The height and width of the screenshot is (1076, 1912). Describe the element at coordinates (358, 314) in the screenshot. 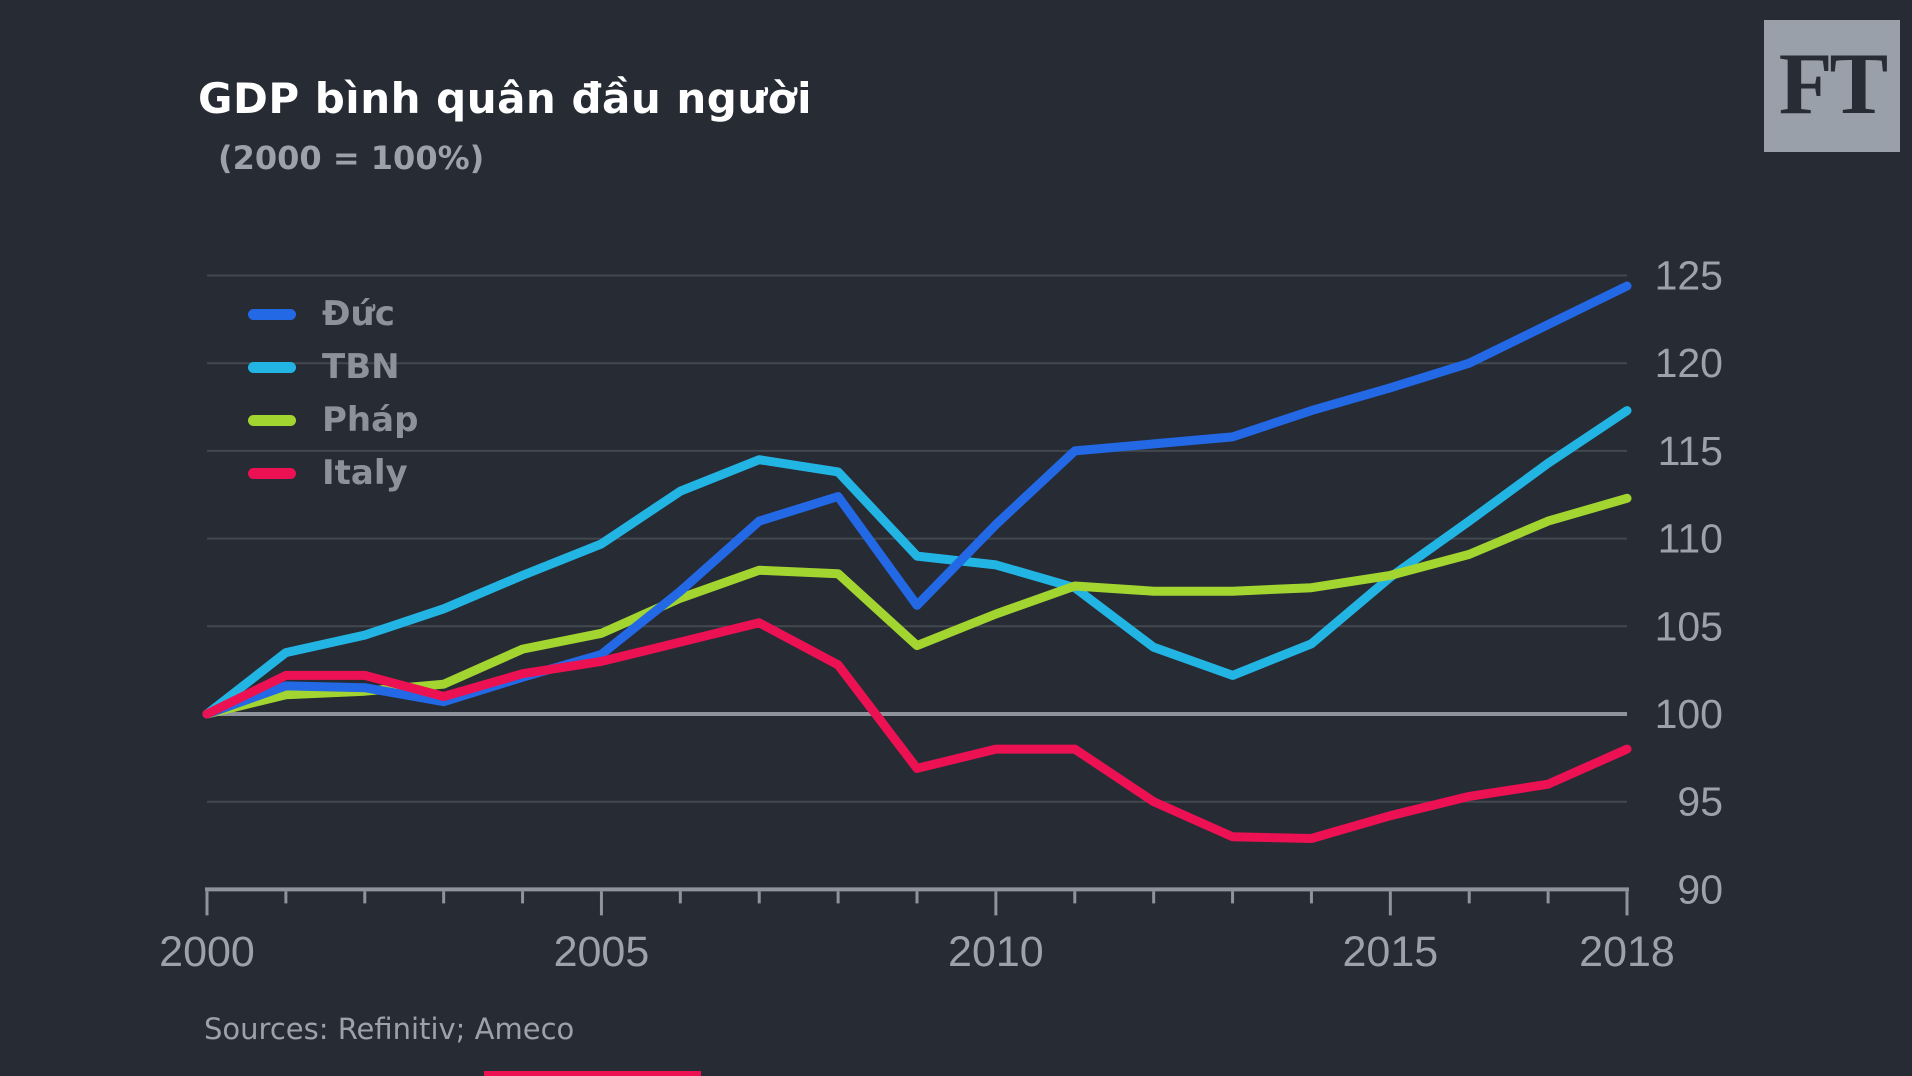

I see `legend-label-duc: Đức` at that location.